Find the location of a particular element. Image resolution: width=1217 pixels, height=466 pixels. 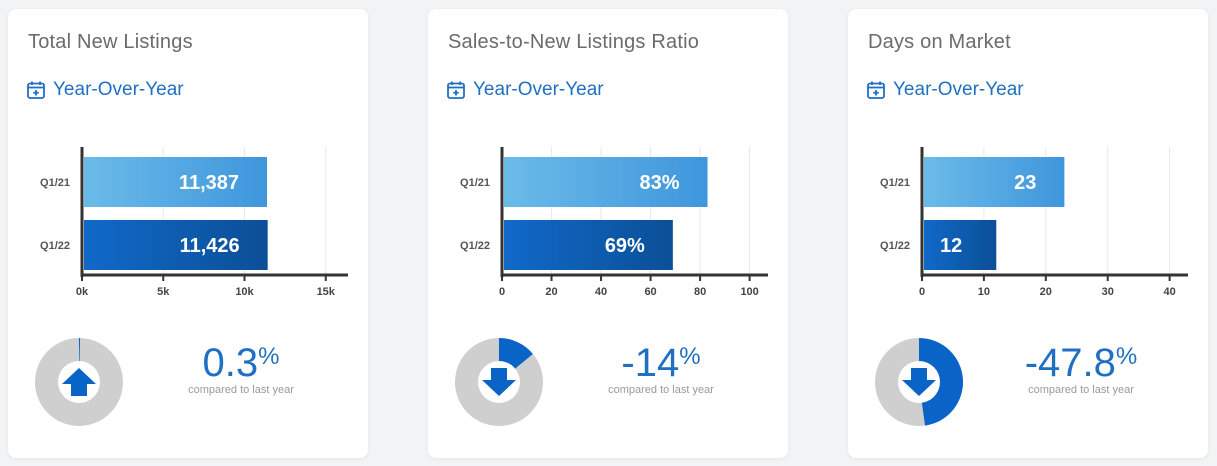

arrow-up-icon is located at coordinates (79, 382).